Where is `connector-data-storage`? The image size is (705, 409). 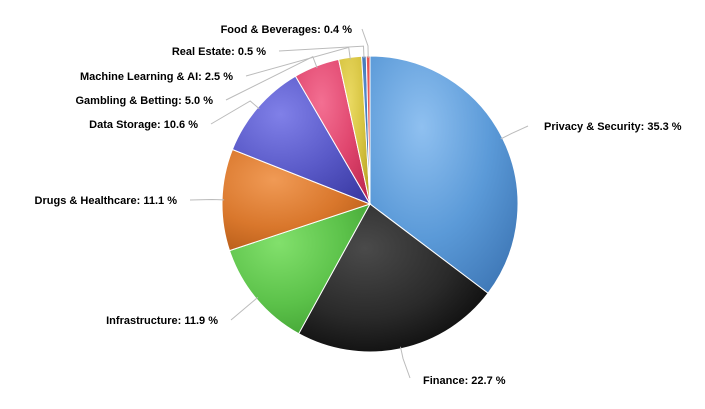 connector-data-storage is located at coordinates (235, 112).